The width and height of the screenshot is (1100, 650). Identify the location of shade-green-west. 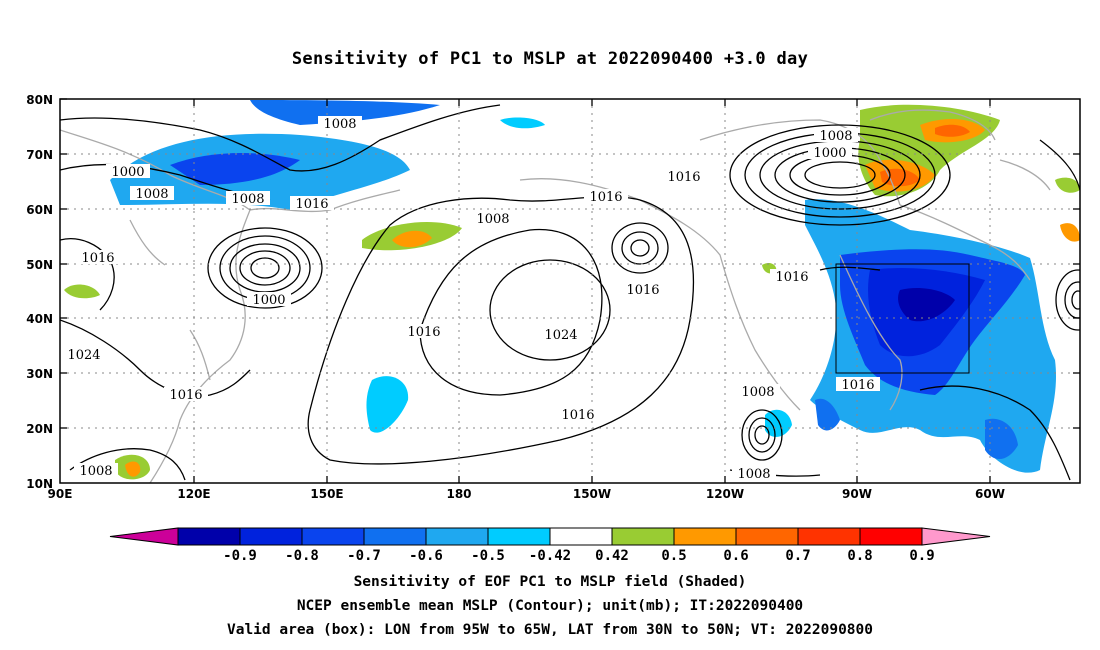
(82, 291).